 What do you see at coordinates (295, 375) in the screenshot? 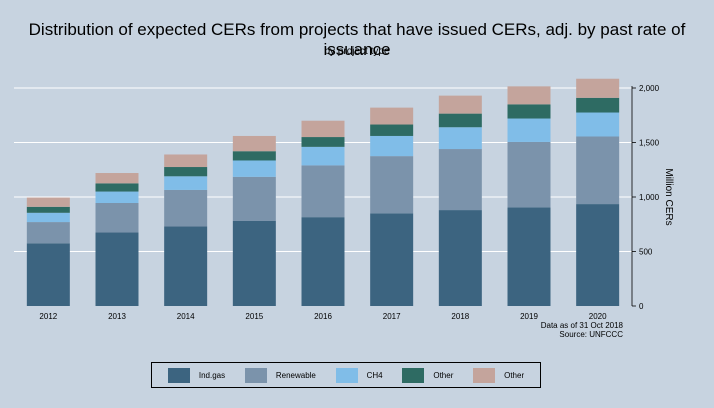
I see `legend-label: Renewable` at bounding box center [295, 375].